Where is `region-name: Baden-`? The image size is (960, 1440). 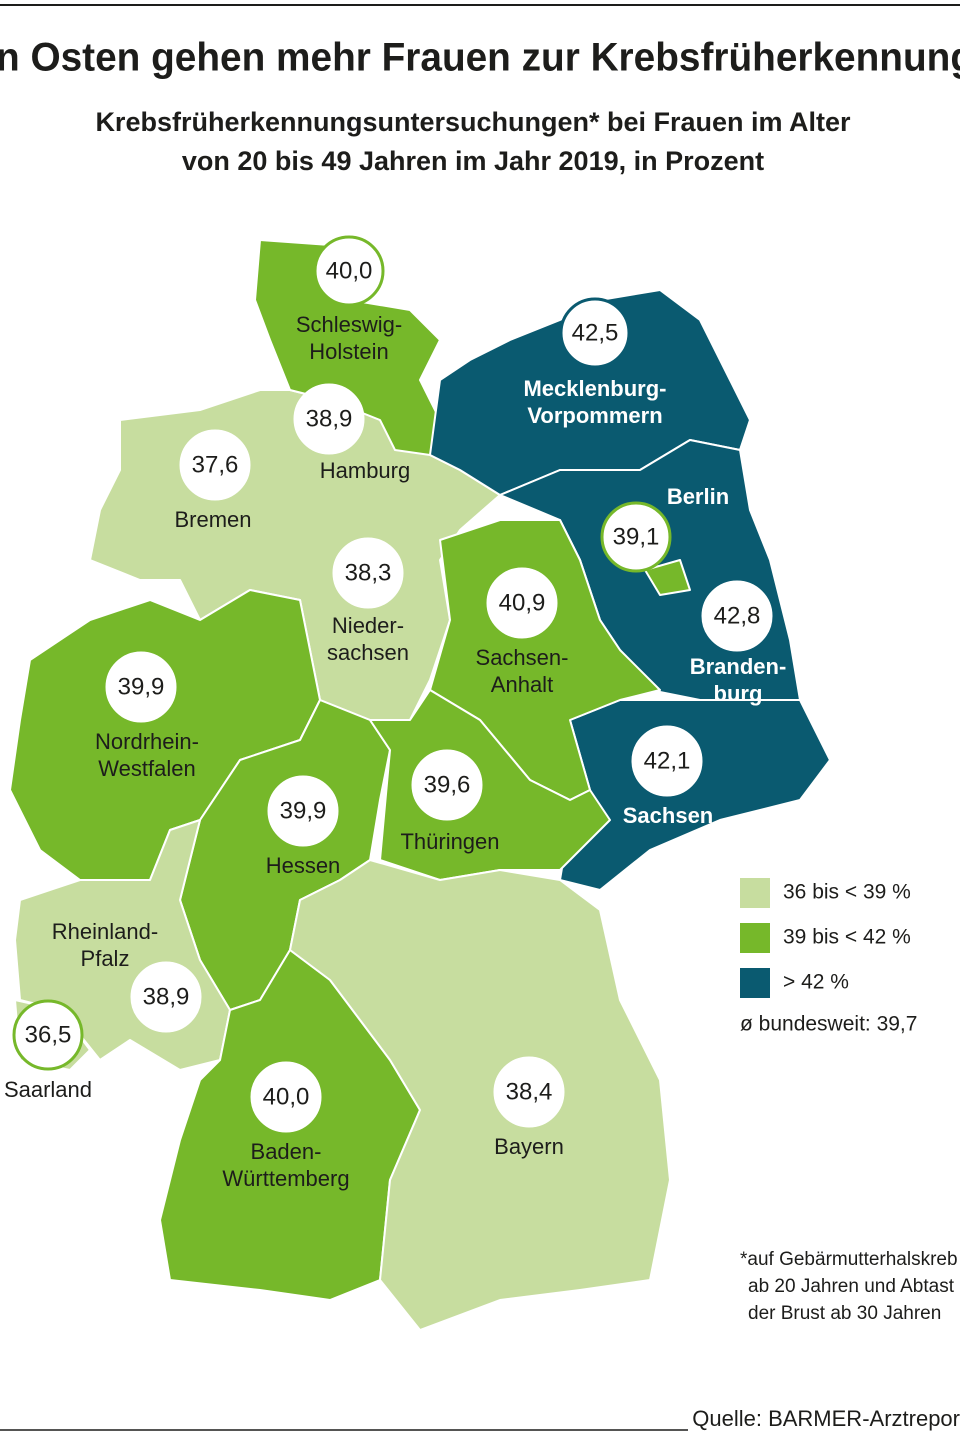
region-name: Baden- is located at coordinates (286, 1151).